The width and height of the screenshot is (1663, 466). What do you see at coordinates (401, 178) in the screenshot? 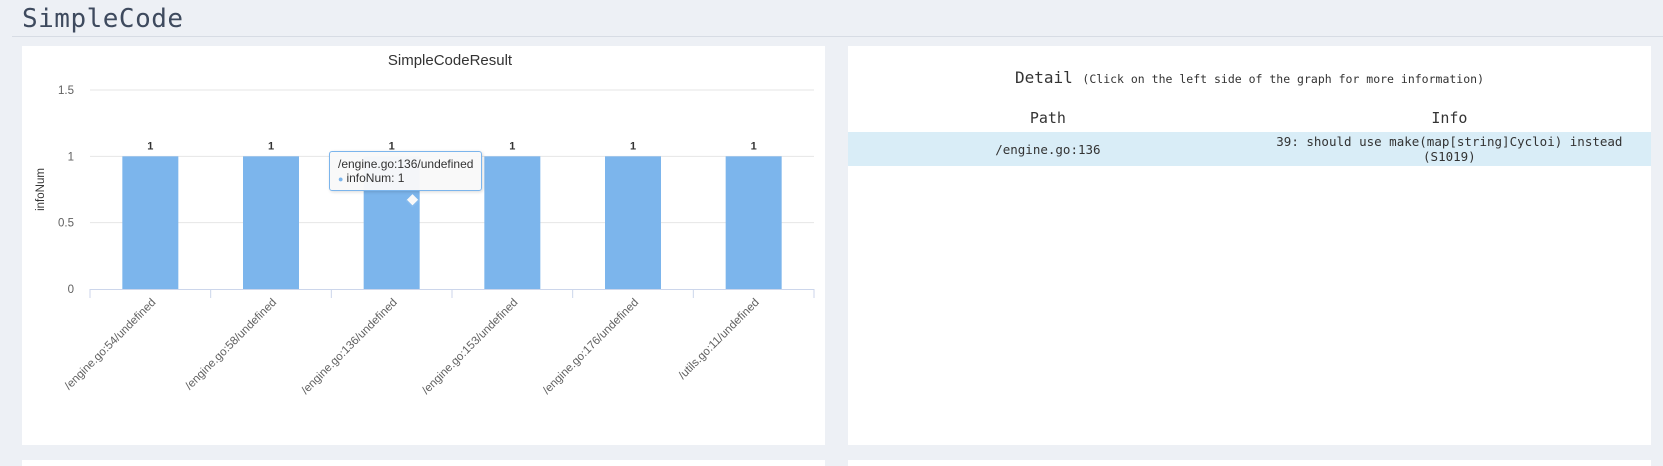
I see `tooltip-value: 1` at bounding box center [401, 178].